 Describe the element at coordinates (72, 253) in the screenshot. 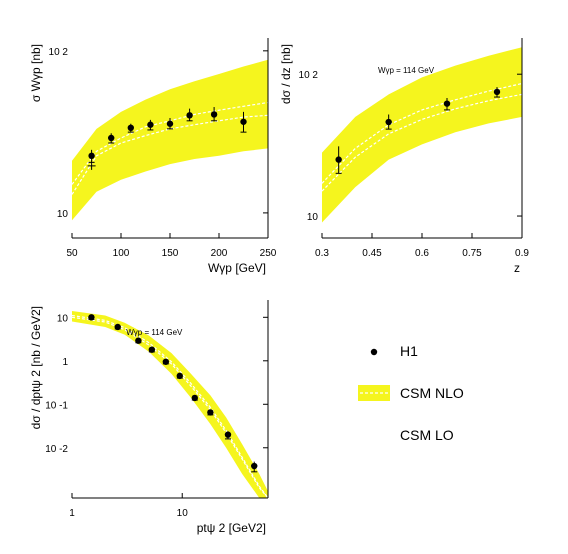

I see `x-tick-label: 50` at that location.